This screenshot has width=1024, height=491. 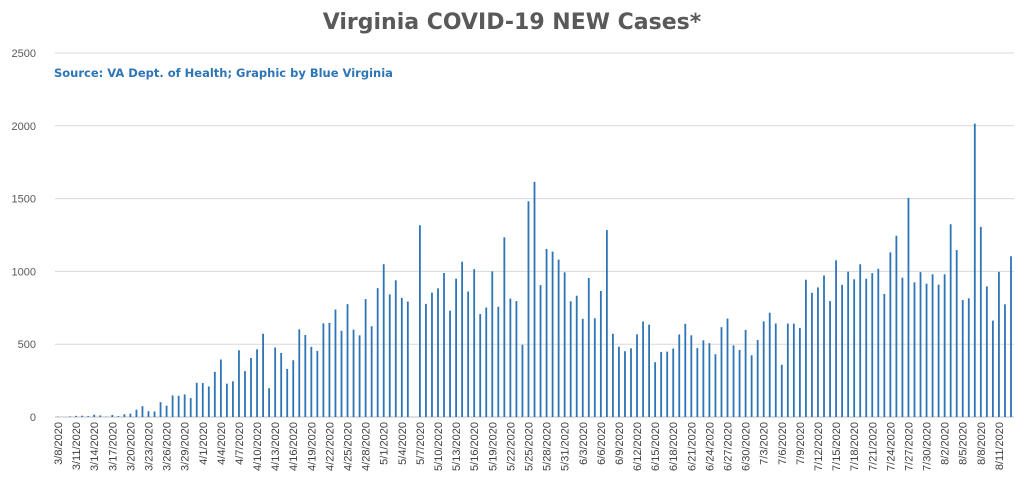 What do you see at coordinates (457, 446) in the screenshot?
I see `x-tick-label: 5/13/2020` at bounding box center [457, 446].